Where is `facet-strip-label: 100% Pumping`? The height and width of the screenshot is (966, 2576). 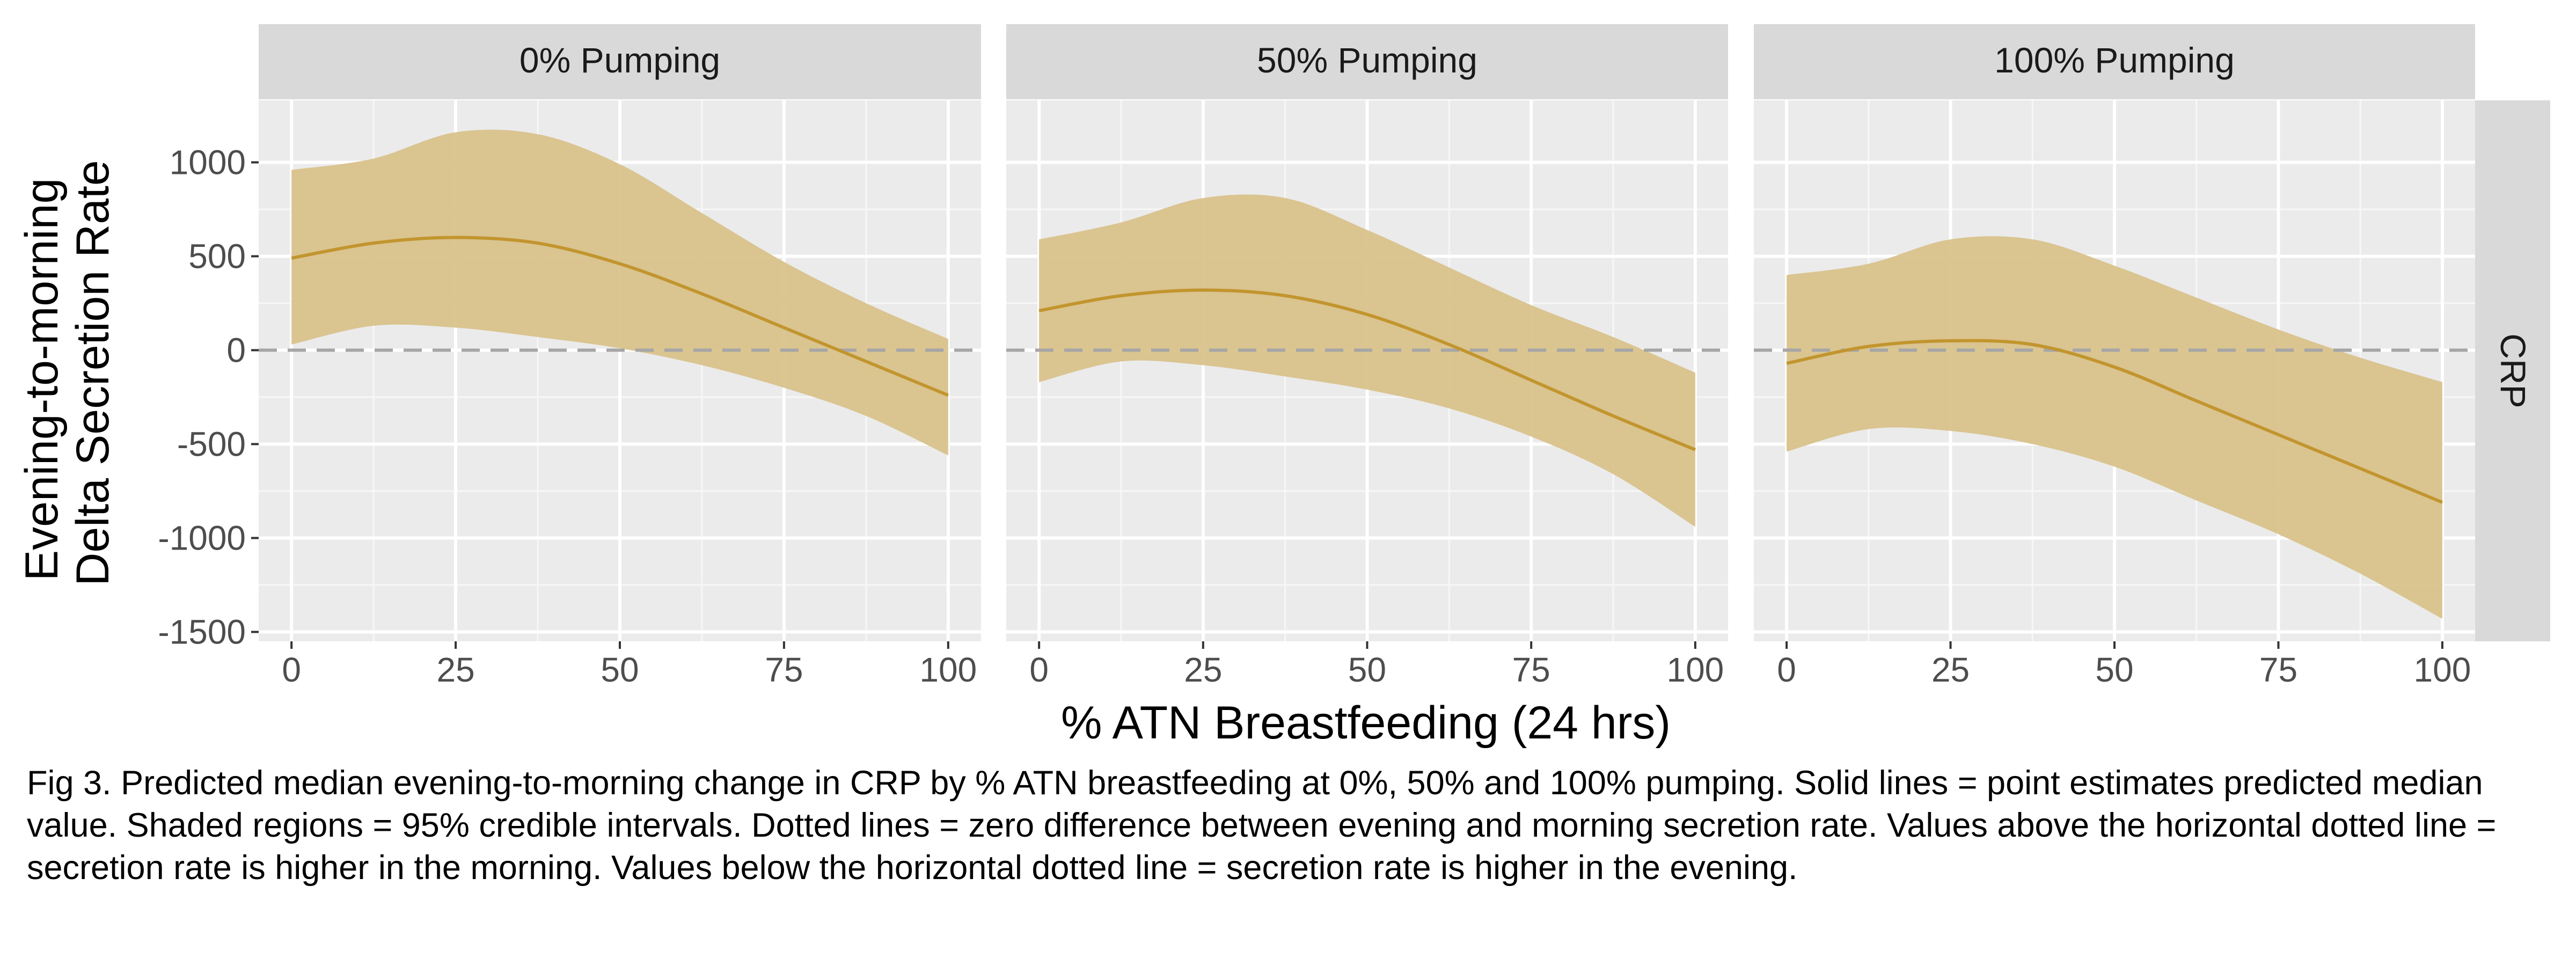
facet-strip-label: 100% Pumping is located at coordinates (2114, 60).